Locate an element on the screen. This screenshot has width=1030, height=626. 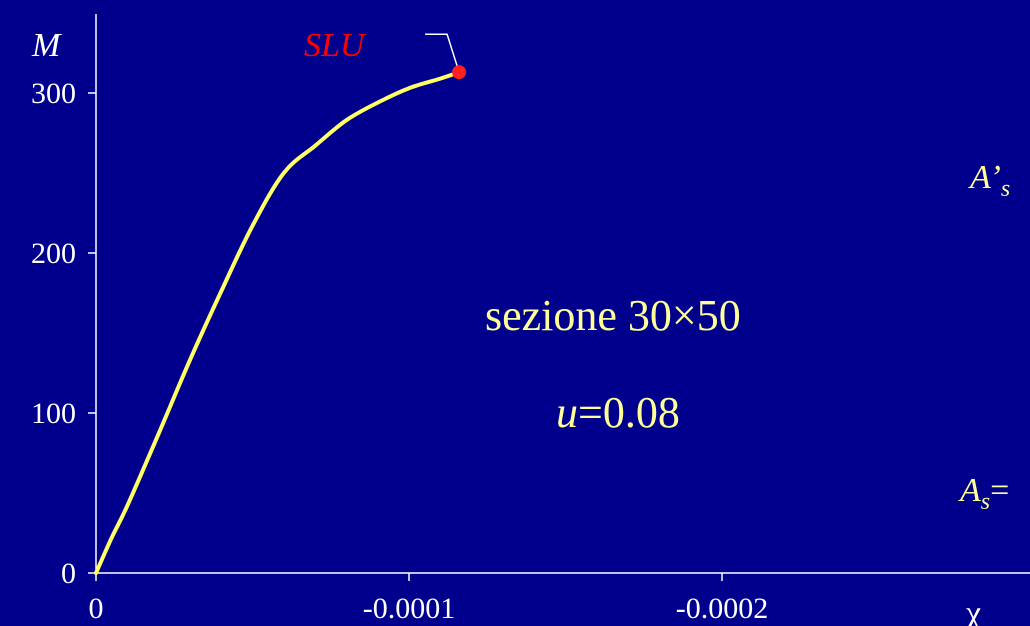
y-tick-label: 100 is located at coordinates (53, 413).